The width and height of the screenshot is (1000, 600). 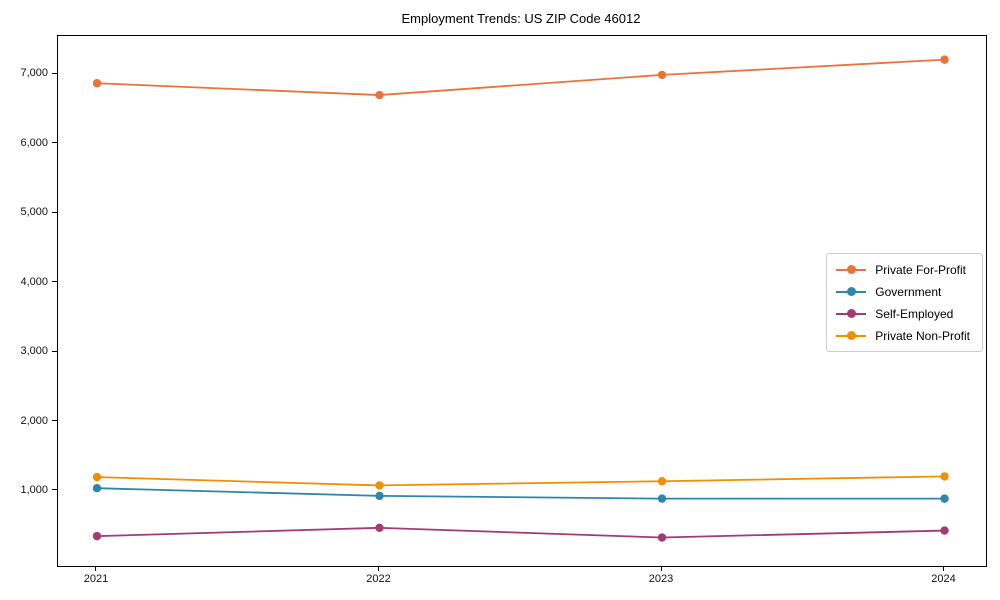 What do you see at coordinates (96, 579) in the screenshot?
I see `x-axis-tick-label: 2021` at bounding box center [96, 579].